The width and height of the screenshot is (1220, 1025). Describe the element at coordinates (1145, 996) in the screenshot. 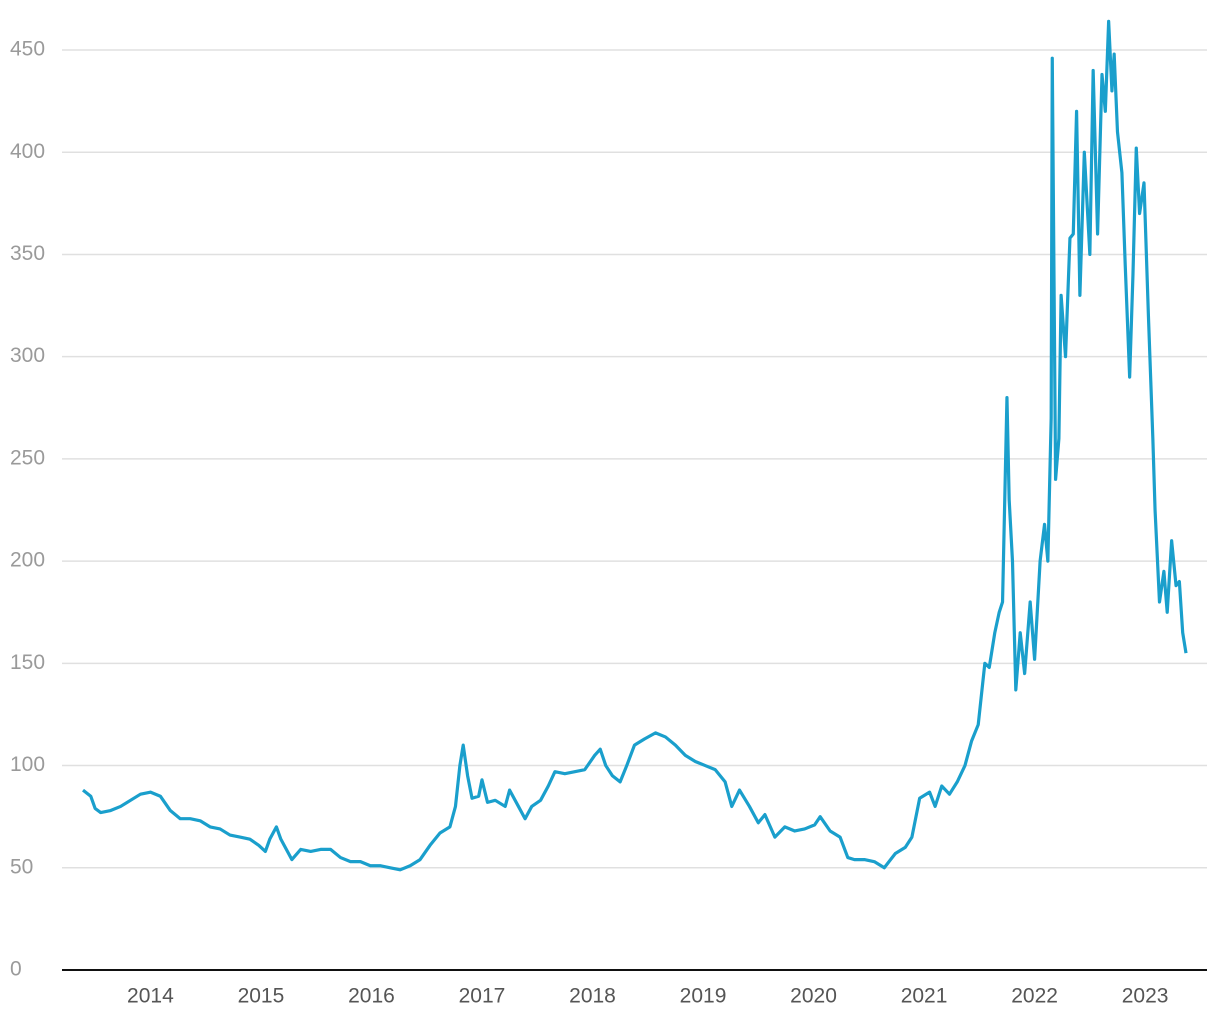

I see `x-tick-label: 2023` at that location.